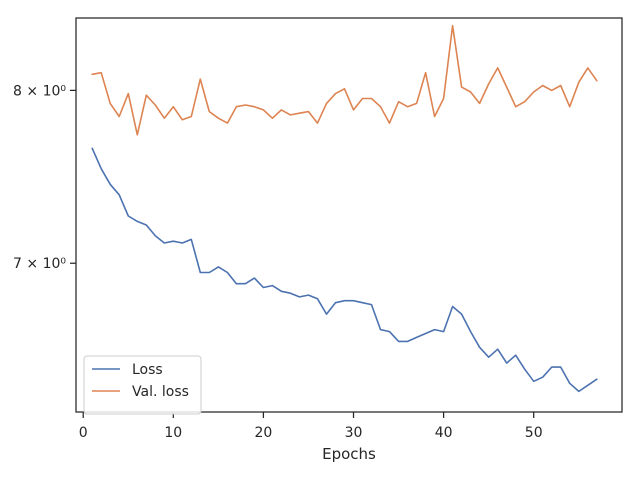  I want to click on x-tick-label: 30, so click(354, 433).